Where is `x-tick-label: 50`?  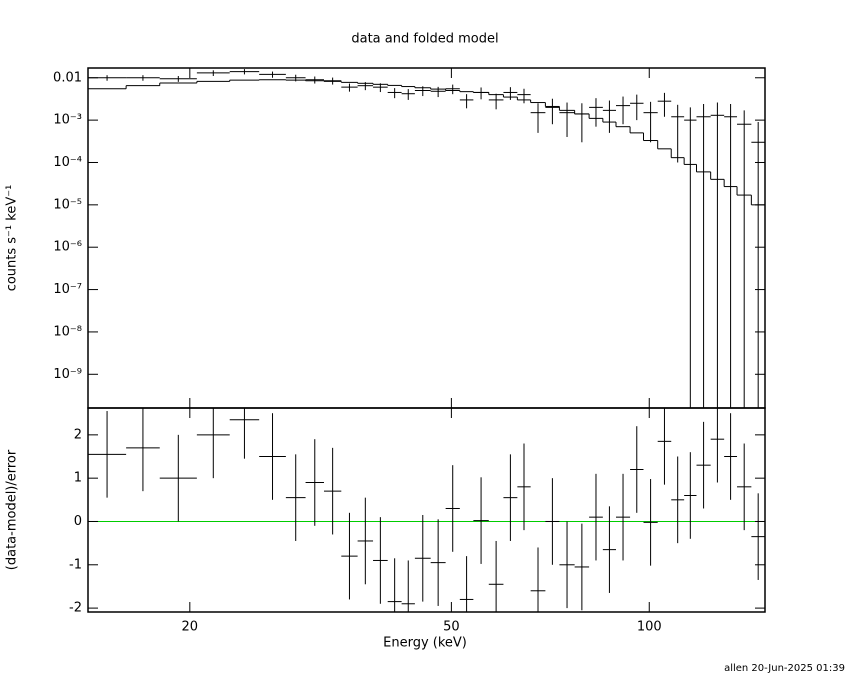 x-tick-label: 50 is located at coordinates (451, 627).